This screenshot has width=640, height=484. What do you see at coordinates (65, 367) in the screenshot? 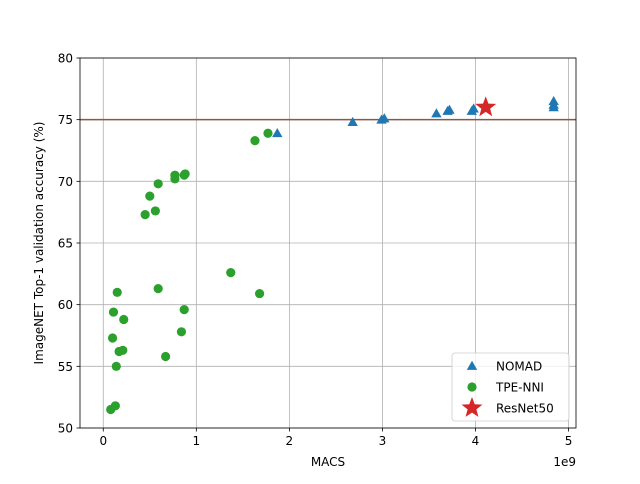
I see `y-tick-label: 55` at bounding box center [65, 367].